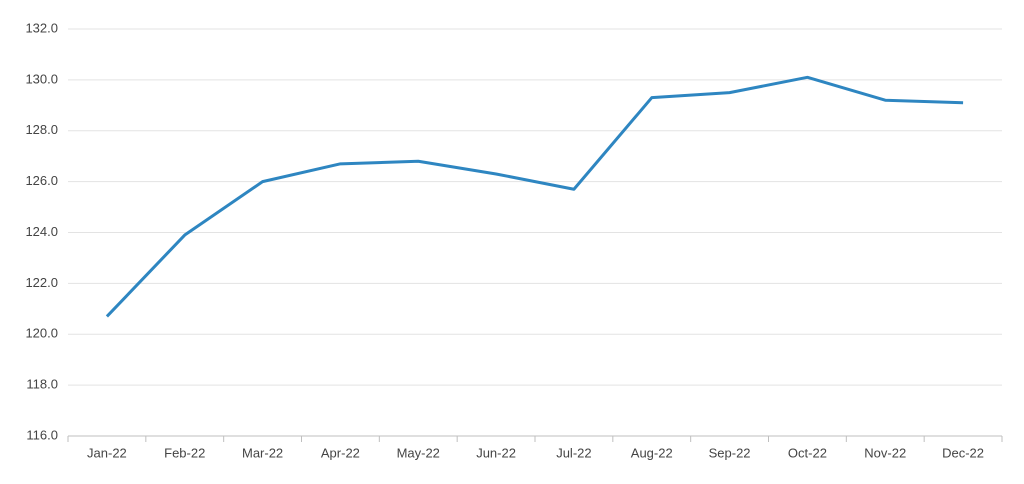 This screenshot has width=1024, height=484. Describe the element at coordinates (807, 452) in the screenshot. I see `x-tick-label: Oct-22` at that location.